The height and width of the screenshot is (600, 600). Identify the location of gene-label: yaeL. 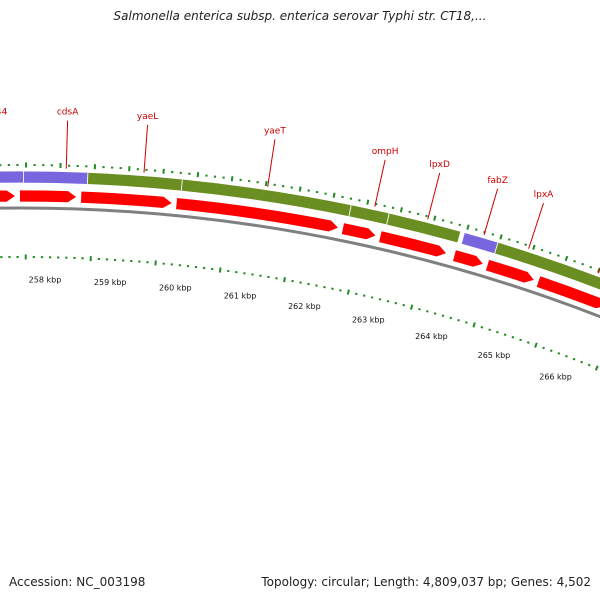
(147, 117).